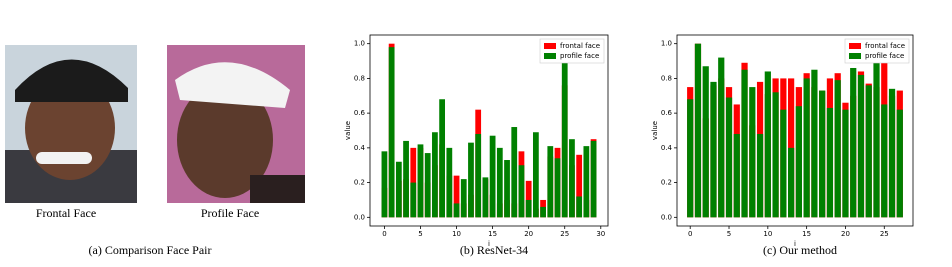 This screenshot has height=267, width=952. Describe the element at coordinates (600, 234) in the screenshot. I see `x-tick-label: 30` at that location.